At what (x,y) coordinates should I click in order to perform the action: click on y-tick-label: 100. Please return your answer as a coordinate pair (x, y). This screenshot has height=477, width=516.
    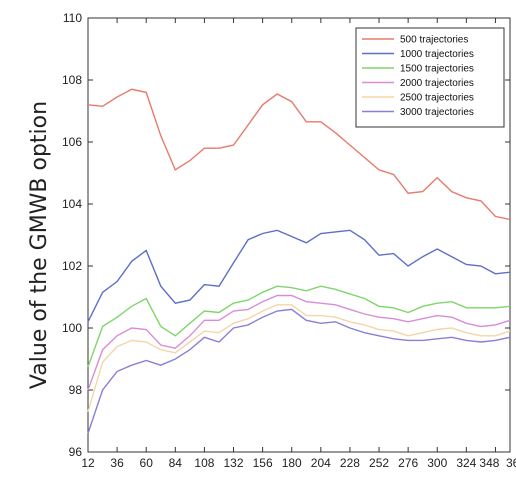
    Looking at the image, I should click on (72, 328).